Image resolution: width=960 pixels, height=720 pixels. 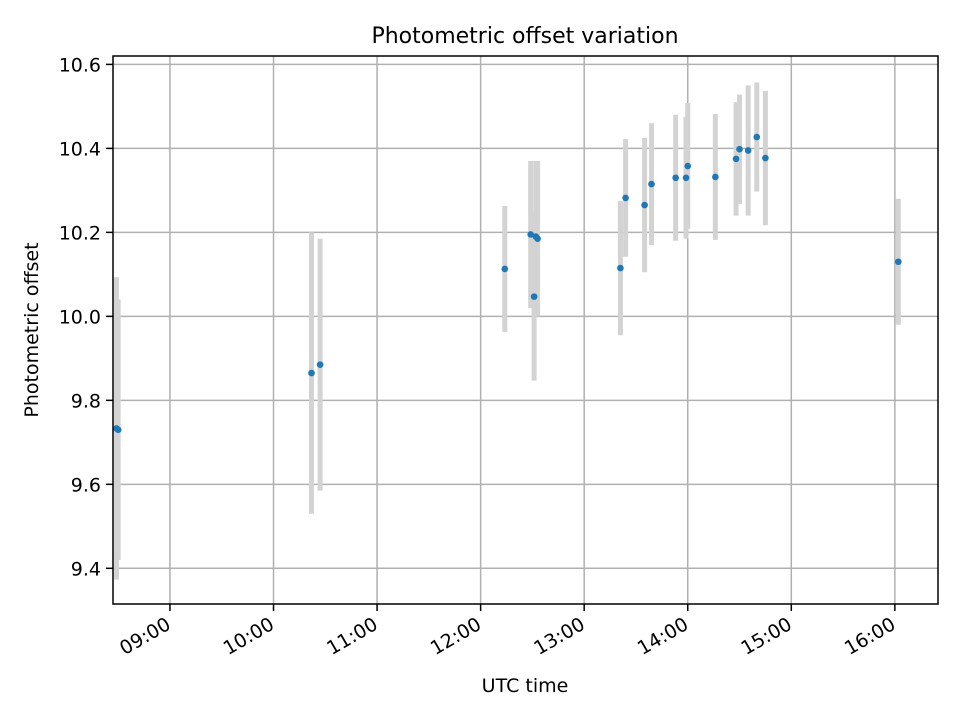 What do you see at coordinates (525, 686) in the screenshot?
I see `x-axis-label: UTC time` at bounding box center [525, 686].